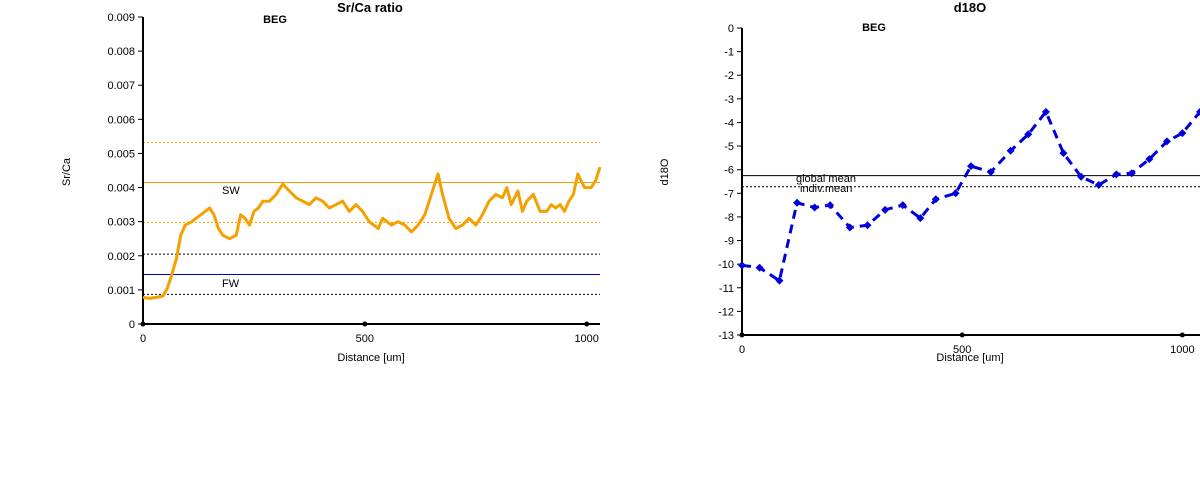 The height and width of the screenshot is (480, 1200). I want to click on srca-ytick-label-2: 0.002, so click(121, 257).